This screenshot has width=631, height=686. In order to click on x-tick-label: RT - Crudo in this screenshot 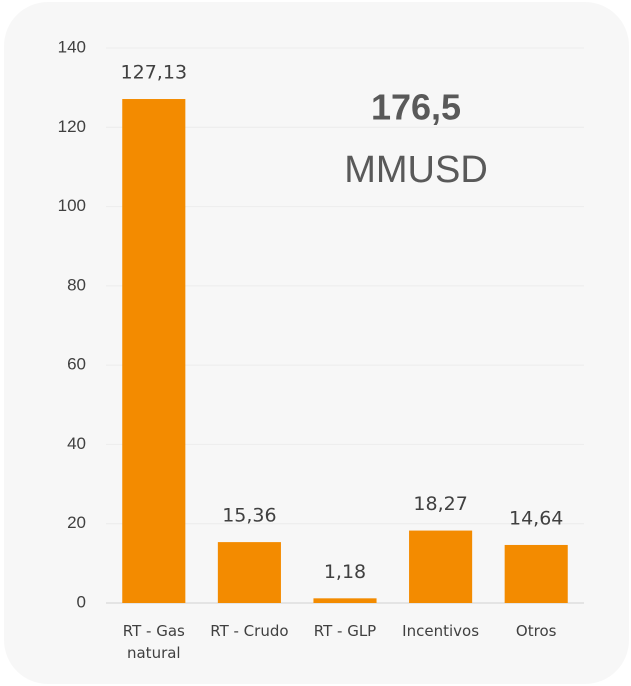, I will do `click(249, 631)`.